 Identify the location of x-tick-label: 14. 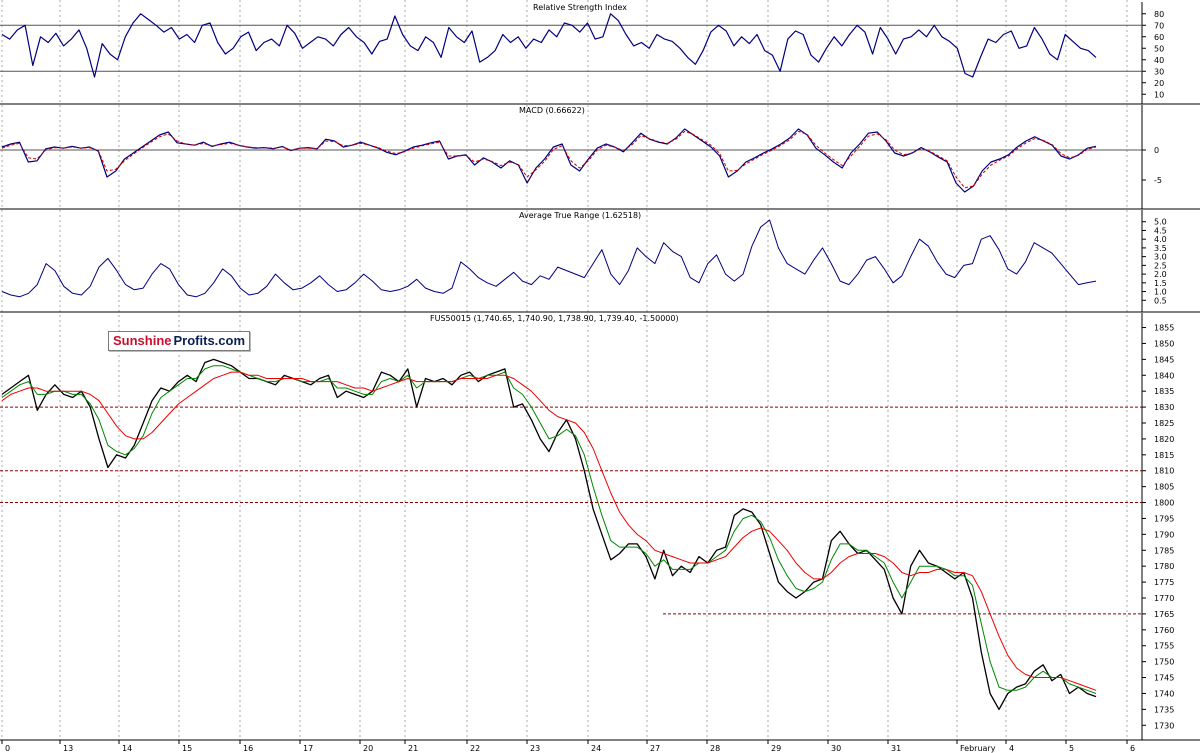
(127, 748).